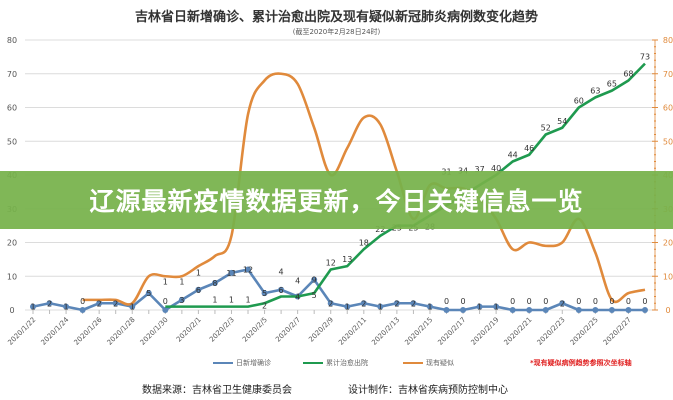  Describe the element at coordinates (484, 331) in the screenshot. I see `x-tick-label: 2020/2/19` at that location.